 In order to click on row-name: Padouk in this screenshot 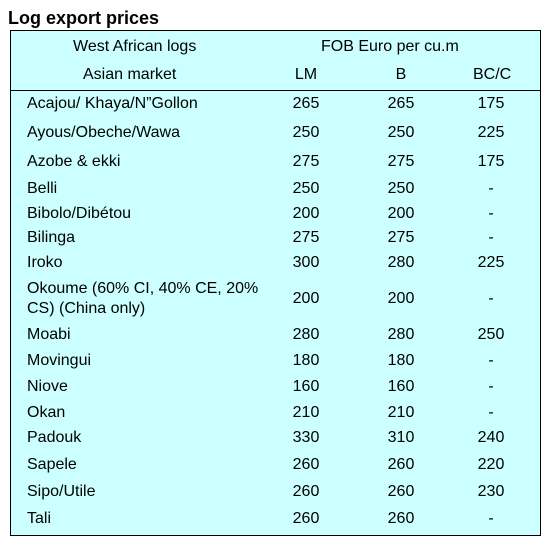, I will do `click(54, 437)`.